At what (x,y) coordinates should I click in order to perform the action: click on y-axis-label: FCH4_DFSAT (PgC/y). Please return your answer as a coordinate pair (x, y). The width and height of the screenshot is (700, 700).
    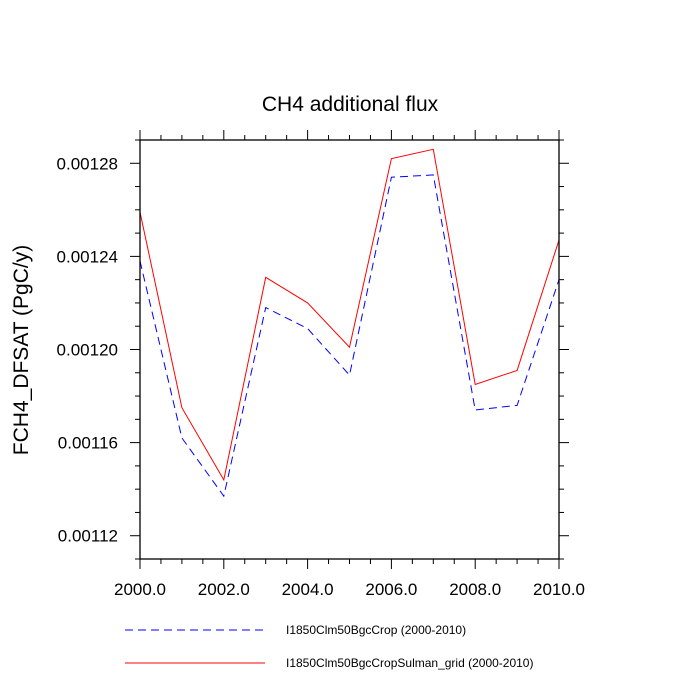
    Looking at the image, I should click on (21, 350).